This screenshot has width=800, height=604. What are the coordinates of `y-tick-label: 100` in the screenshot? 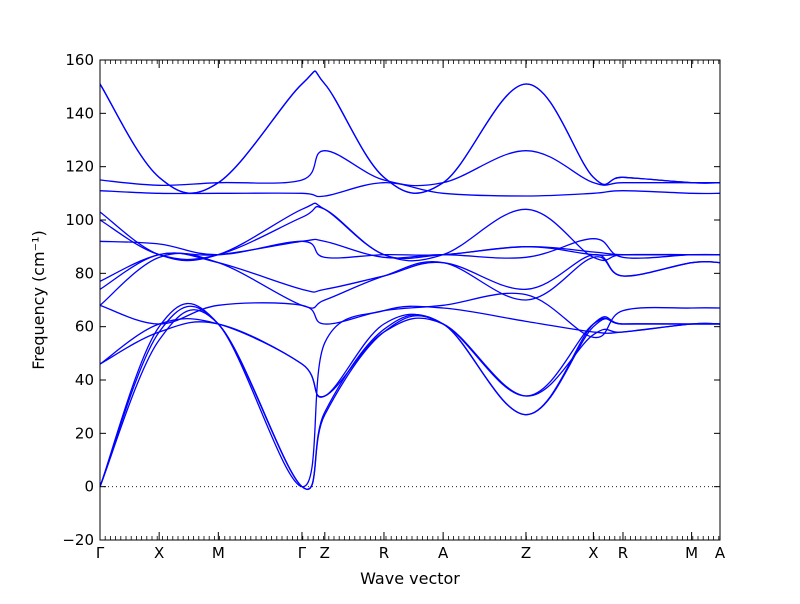 It's located at (79, 220).